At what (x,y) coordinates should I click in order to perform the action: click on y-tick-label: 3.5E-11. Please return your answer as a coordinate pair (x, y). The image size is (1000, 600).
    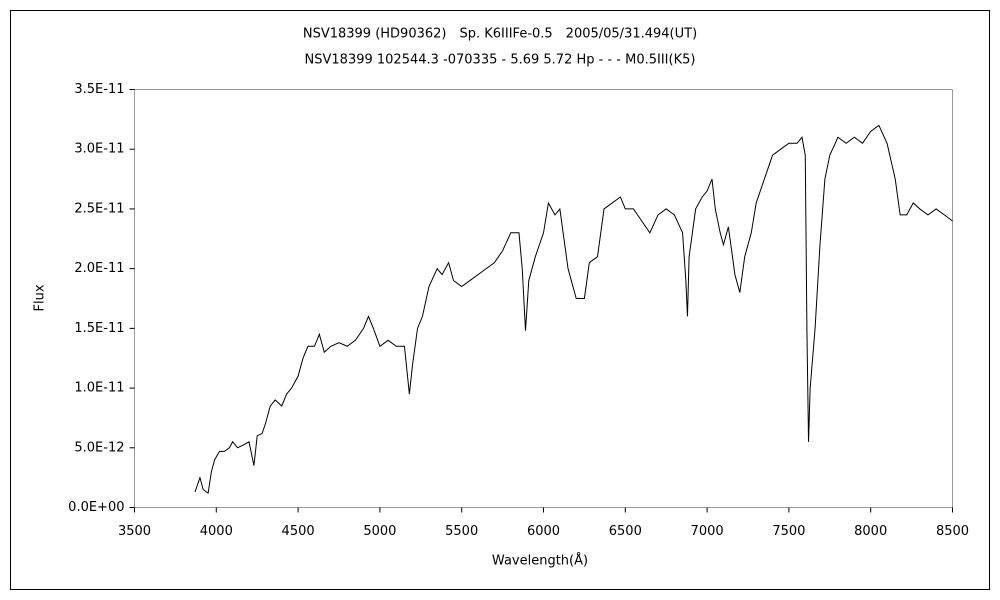
    Looking at the image, I should click on (99, 89).